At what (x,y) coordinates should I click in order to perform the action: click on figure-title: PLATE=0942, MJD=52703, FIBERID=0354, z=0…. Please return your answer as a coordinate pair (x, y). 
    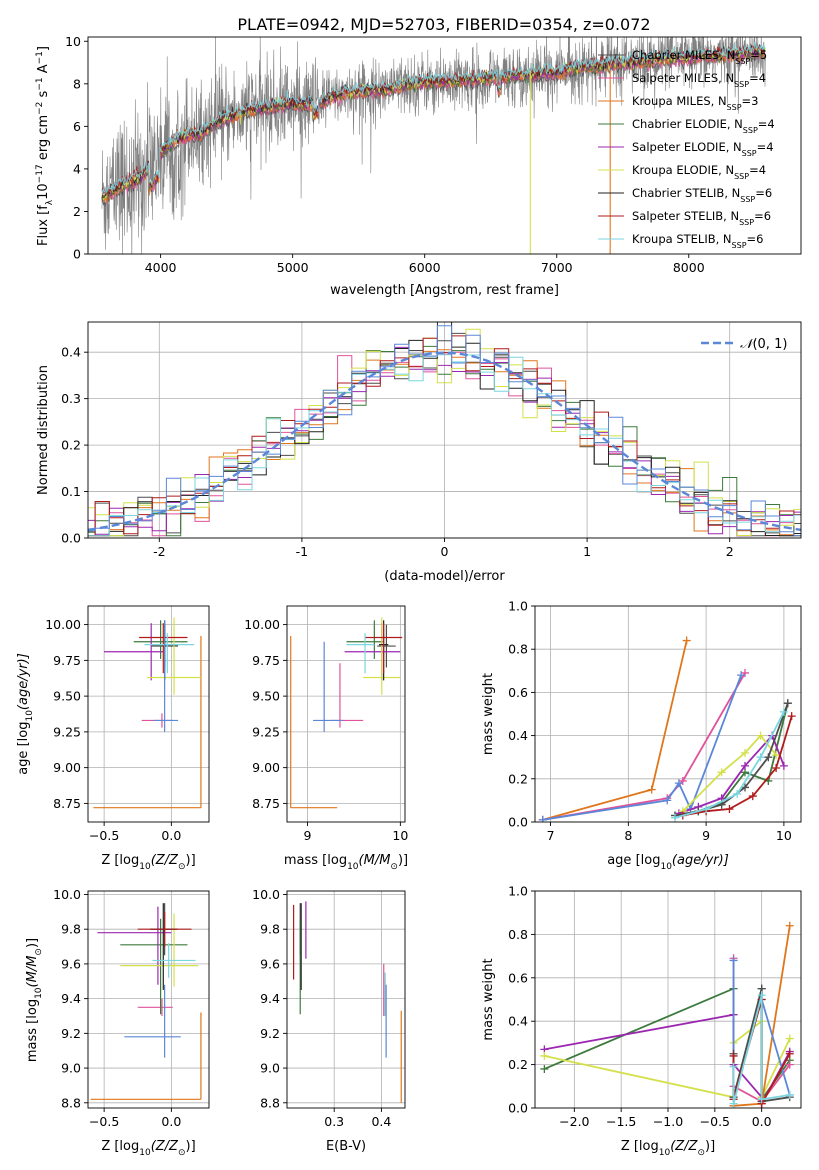
    Looking at the image, I should click on (443, 24).